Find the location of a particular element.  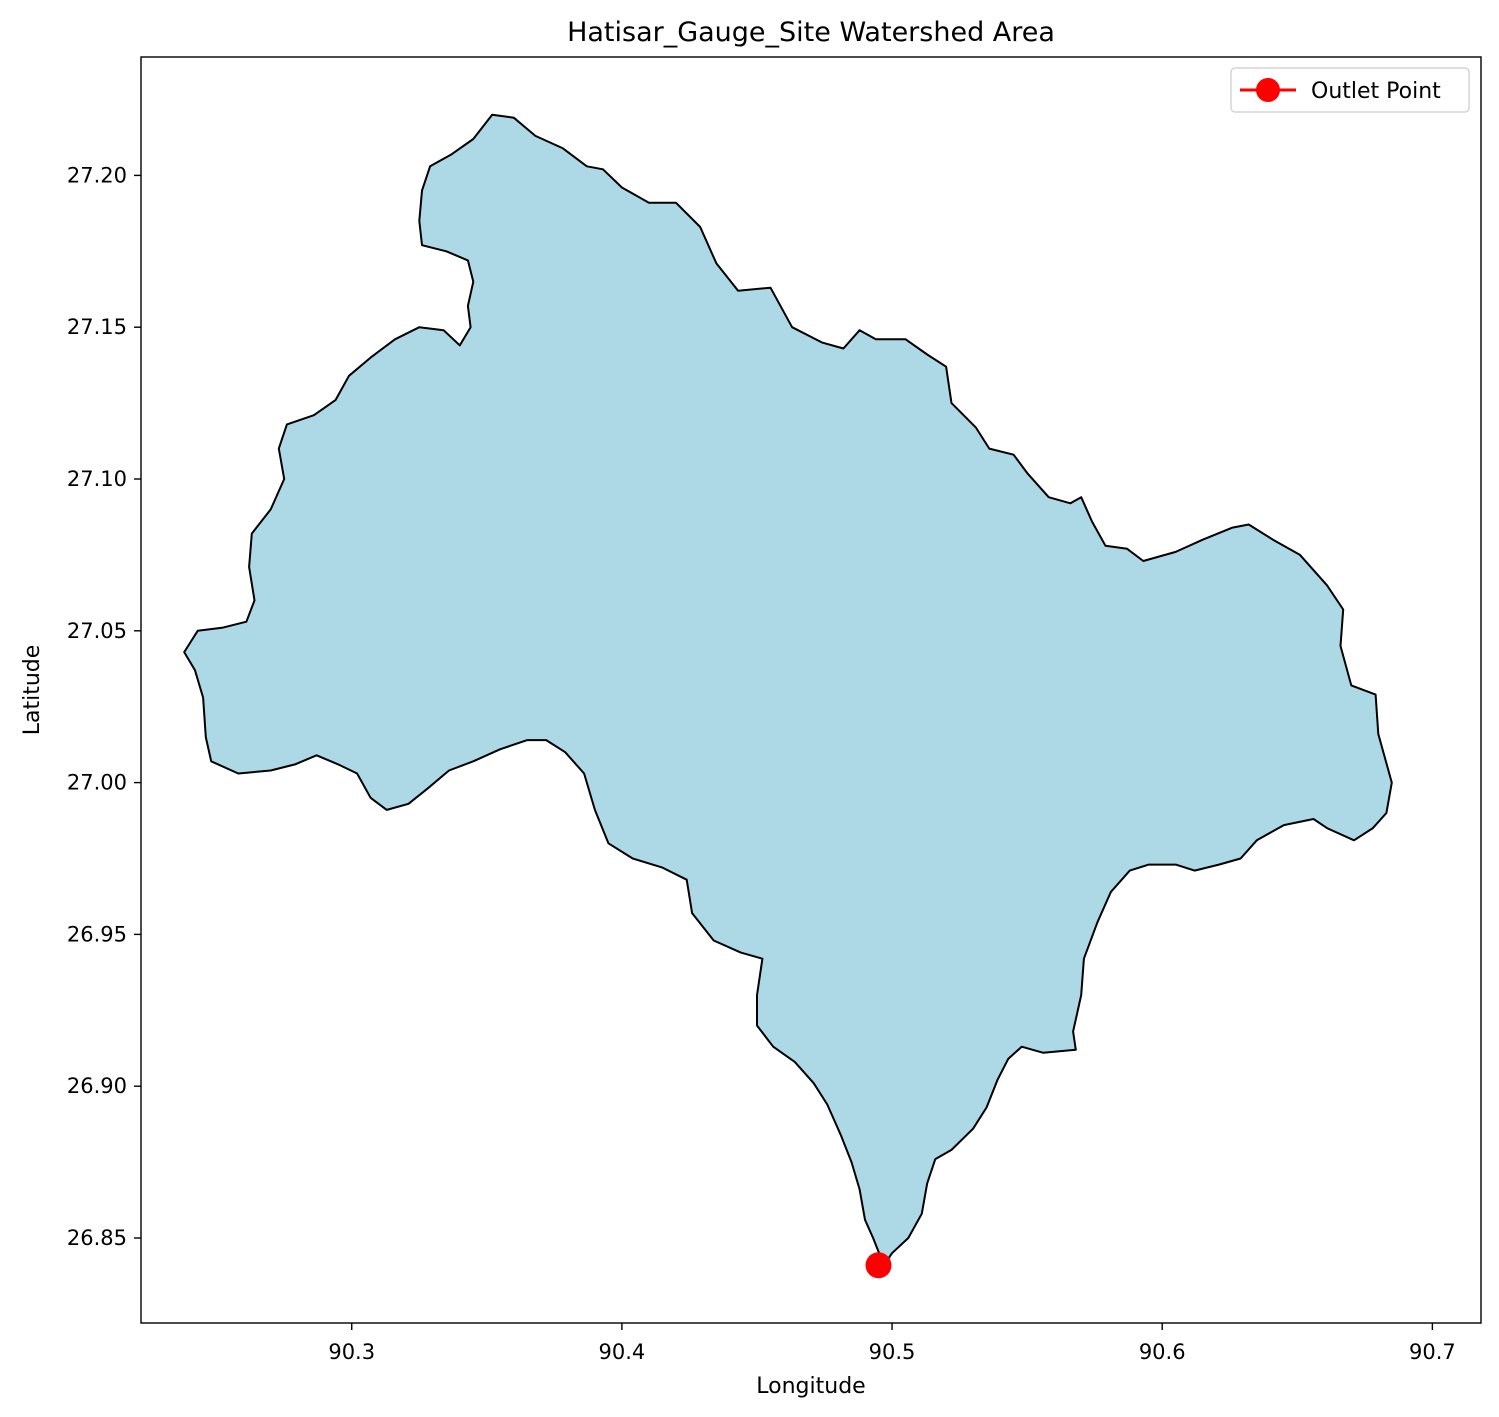

x-axis-ticks: 90.3 90.4 90.5 90.6 90.7 is located at coordinates (892, 1343).